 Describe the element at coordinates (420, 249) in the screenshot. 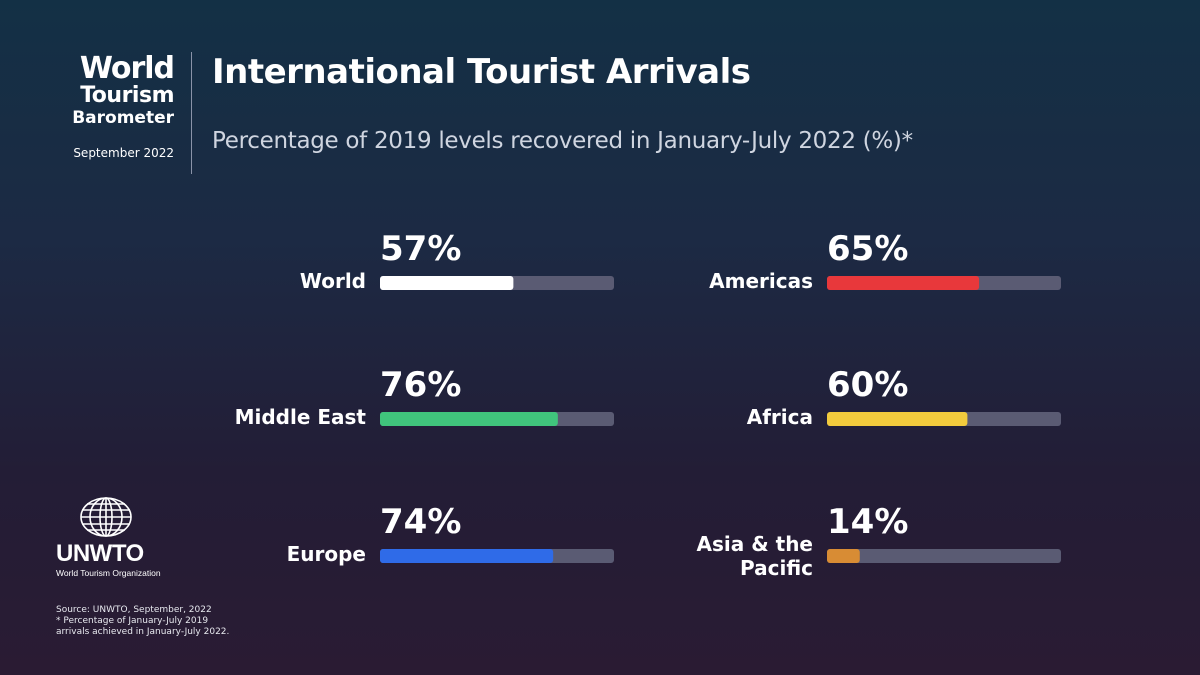

I see `value-label-world: 57%` at that location.